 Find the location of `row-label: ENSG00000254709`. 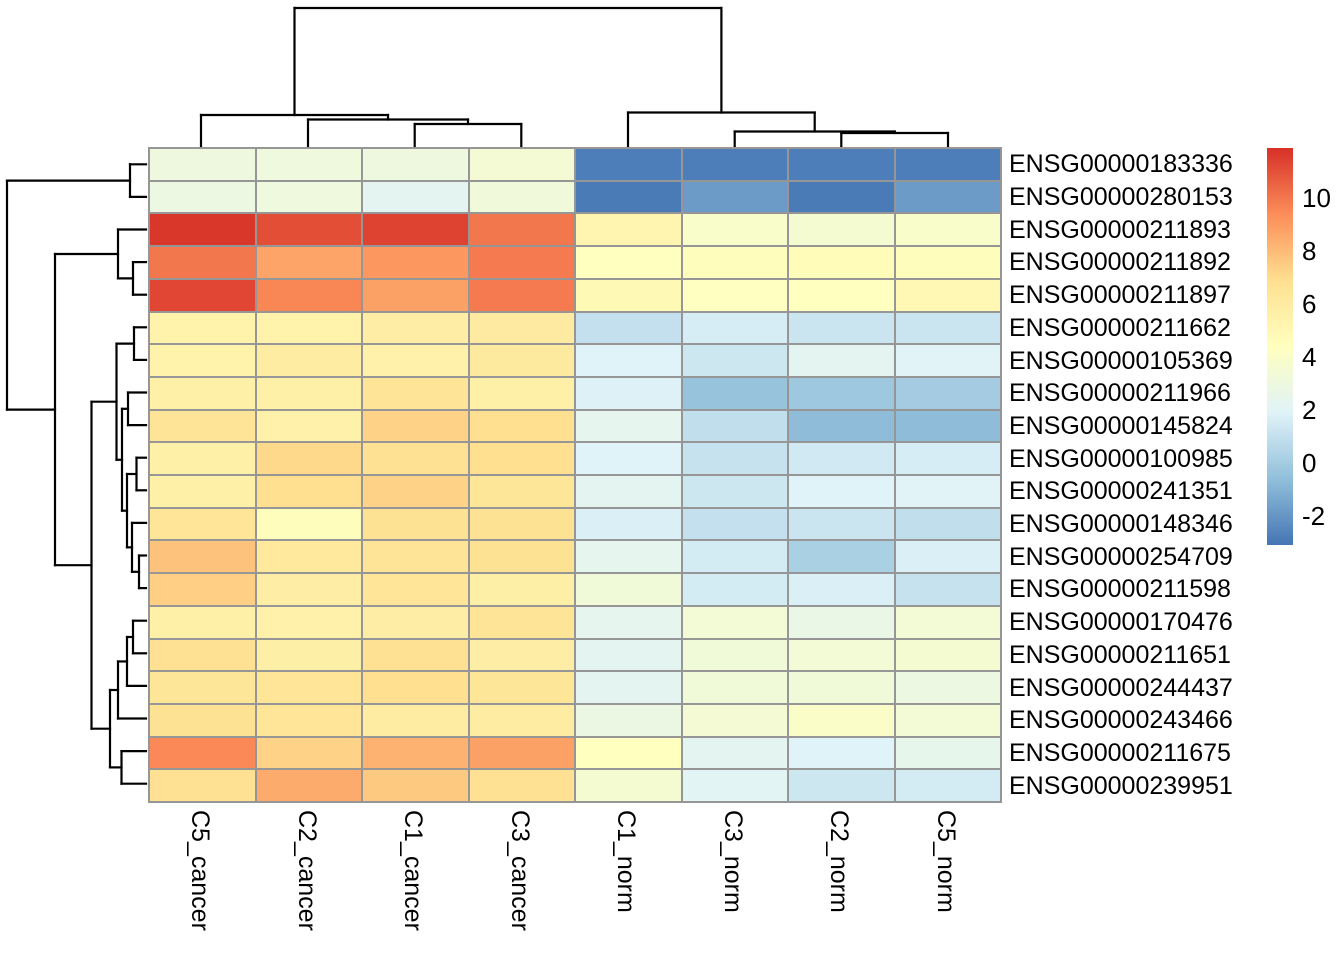

row-label: ENSG00000254709 is located at coordinates (1121, 556).